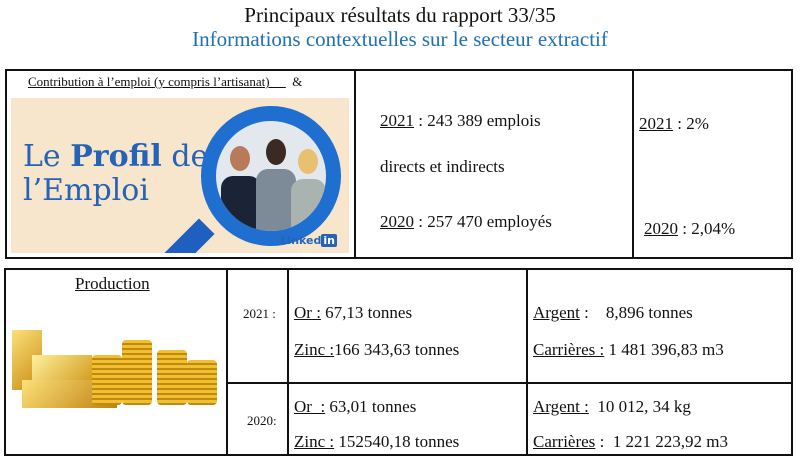 Image resolution: width=800 pixels, height=459 pixels. What do you see at coordinates (400, 15) in the screenshot?
I see `page-title: Principaux résultats du rapport 33/35` at bounding box center [400, 15].